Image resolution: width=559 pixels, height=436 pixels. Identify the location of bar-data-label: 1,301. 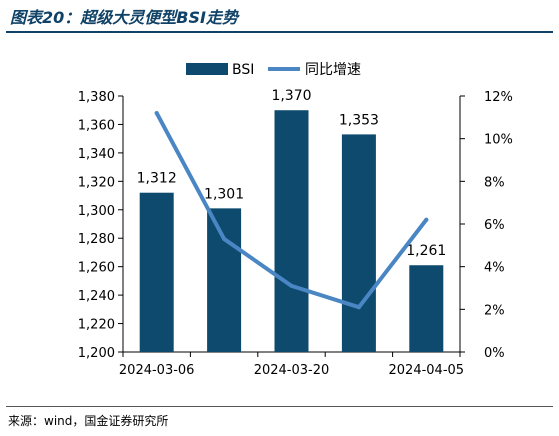
(224, 194).